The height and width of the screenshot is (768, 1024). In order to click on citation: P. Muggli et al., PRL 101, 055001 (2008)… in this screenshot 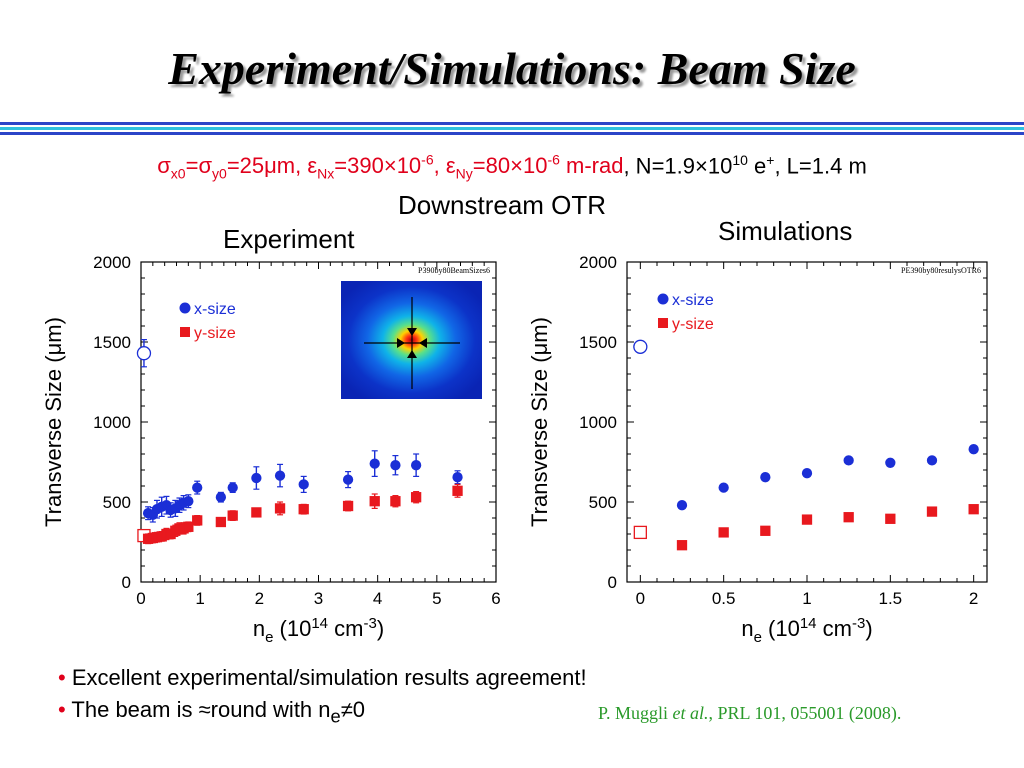, I will do `click(750, 713)`.